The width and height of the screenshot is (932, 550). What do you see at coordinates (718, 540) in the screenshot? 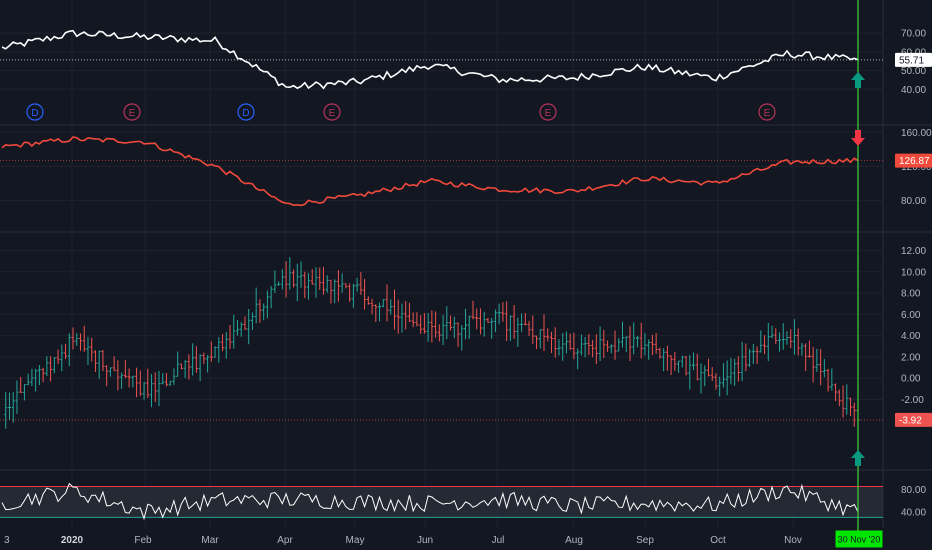
I see `x-tick-label: Oct` at bounding box center [718, 540].